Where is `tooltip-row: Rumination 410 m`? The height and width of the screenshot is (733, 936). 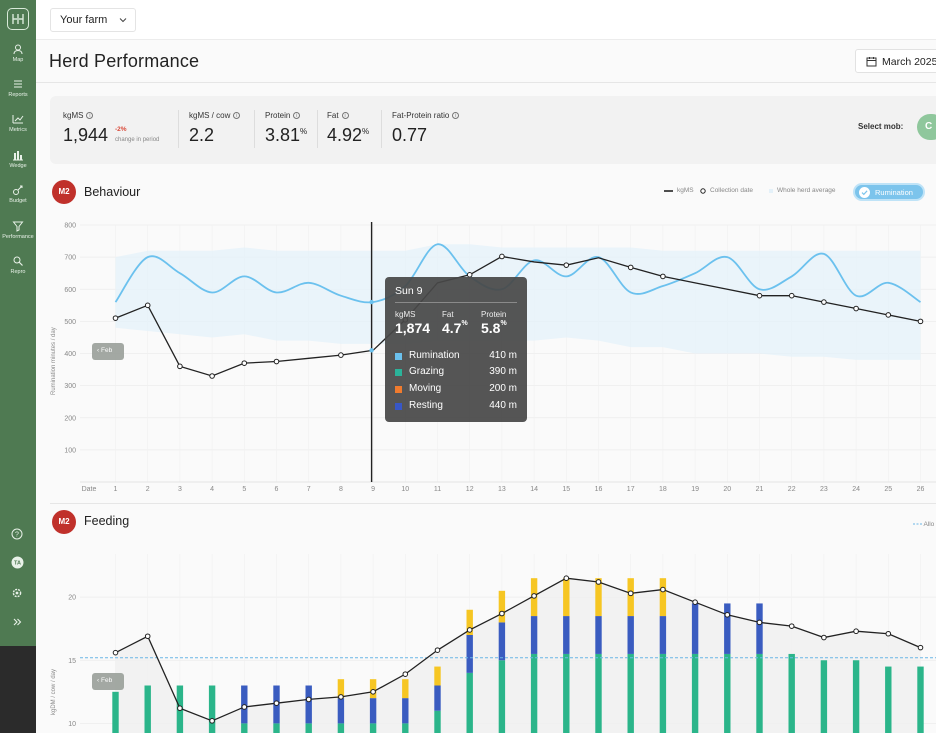 tooltip-row: Rumination 410 m is located at coordinates (456, 357).